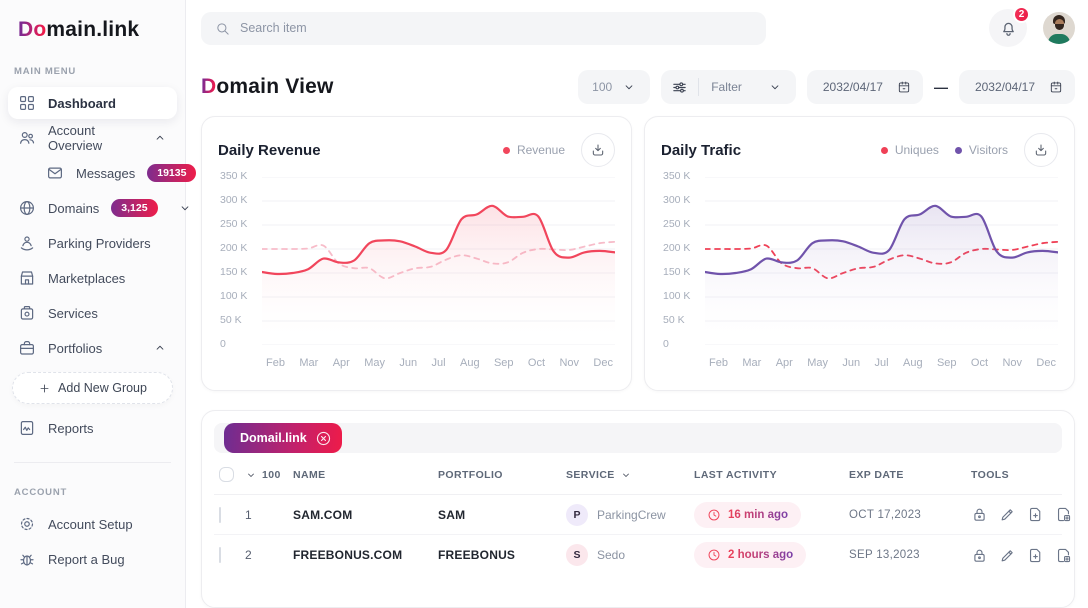 The width and height of the screenshot is (1088, 608). What do you see at coordinates (540, 150) in the screenshot?
I see `legend-label: Revenue` at bounding box center [540, 150].